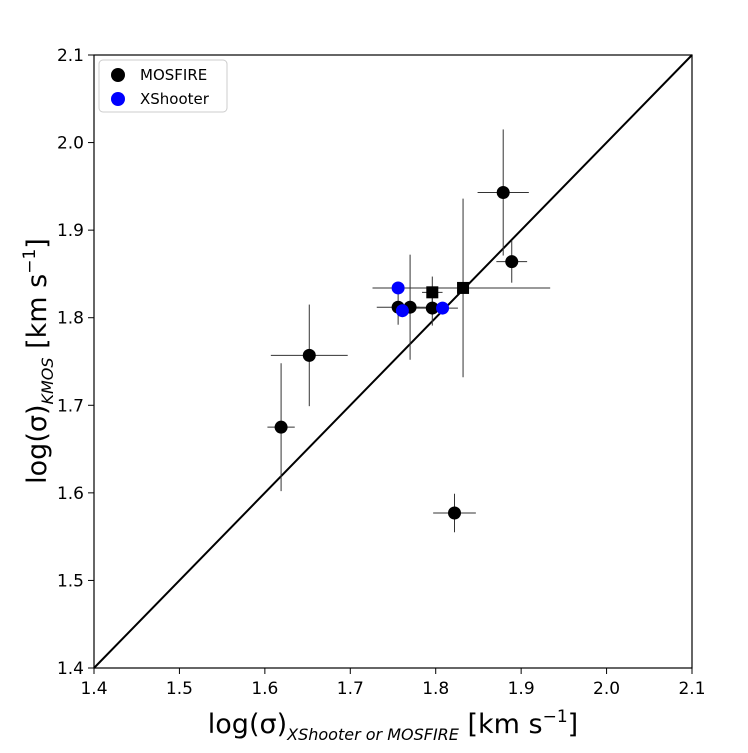 The image size is (748, 753). What do you see at coordinates (70, 231) in the screenshot?
I see `y-tick-label: 1.9` at bounding box center [70, 231].